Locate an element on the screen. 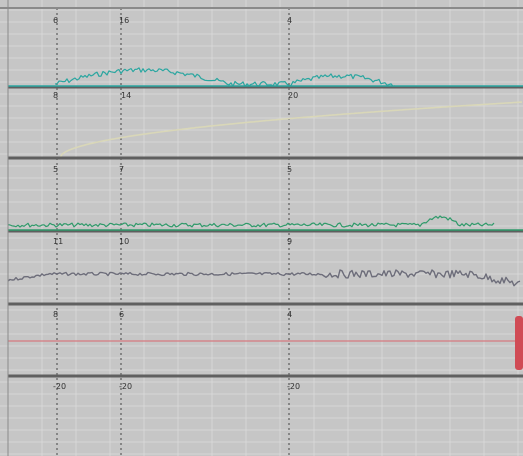 The image size is (523, 456). marker-label: 14 is located at coordinates (126, 95).